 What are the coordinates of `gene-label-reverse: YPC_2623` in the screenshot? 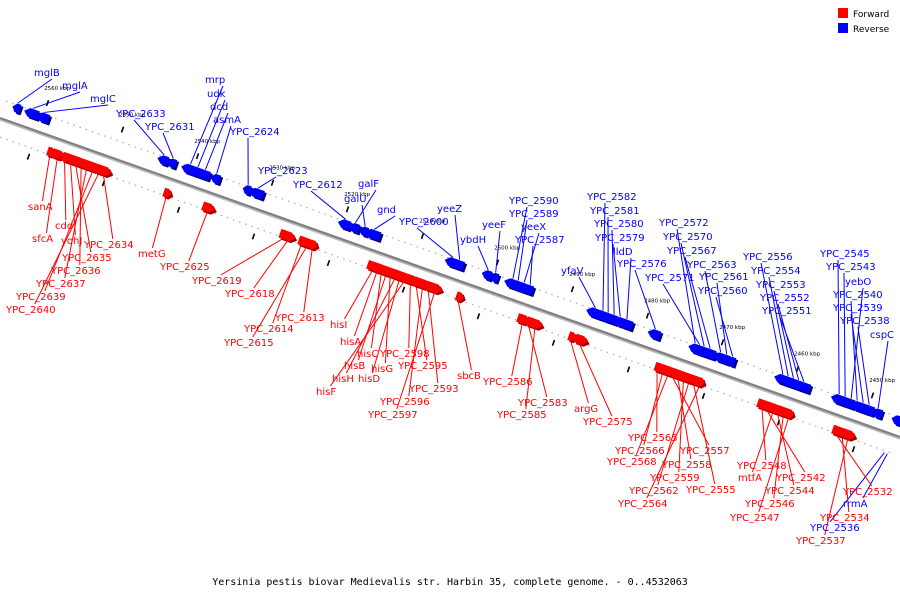 It's located at (282, 171).